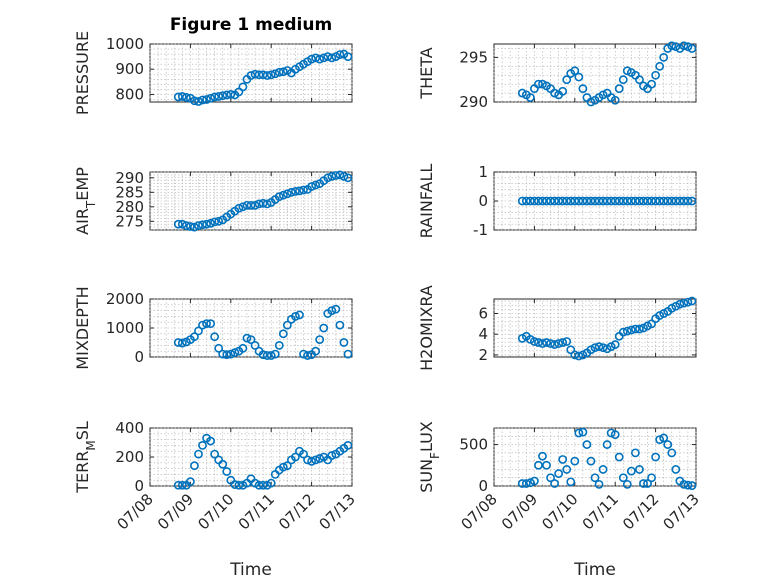 The height and width of the screenshot is (583, 778). Describe the element at coordinates (480, 230) in the screenshot. I see `y-tick-label: -1` at that location.